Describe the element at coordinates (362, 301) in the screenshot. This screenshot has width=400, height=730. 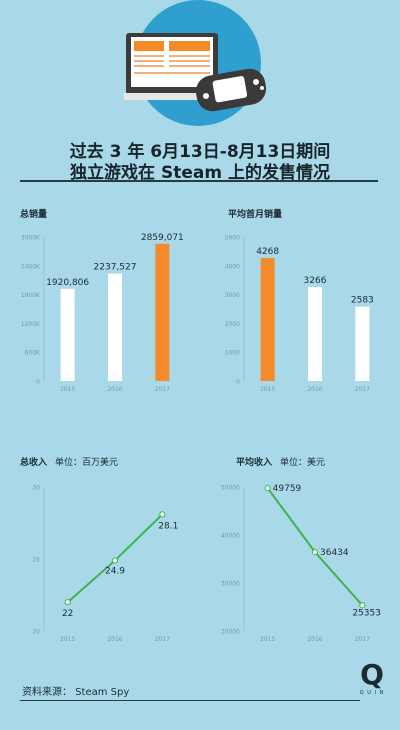
I see `bar-data-label: 2583` at that location.